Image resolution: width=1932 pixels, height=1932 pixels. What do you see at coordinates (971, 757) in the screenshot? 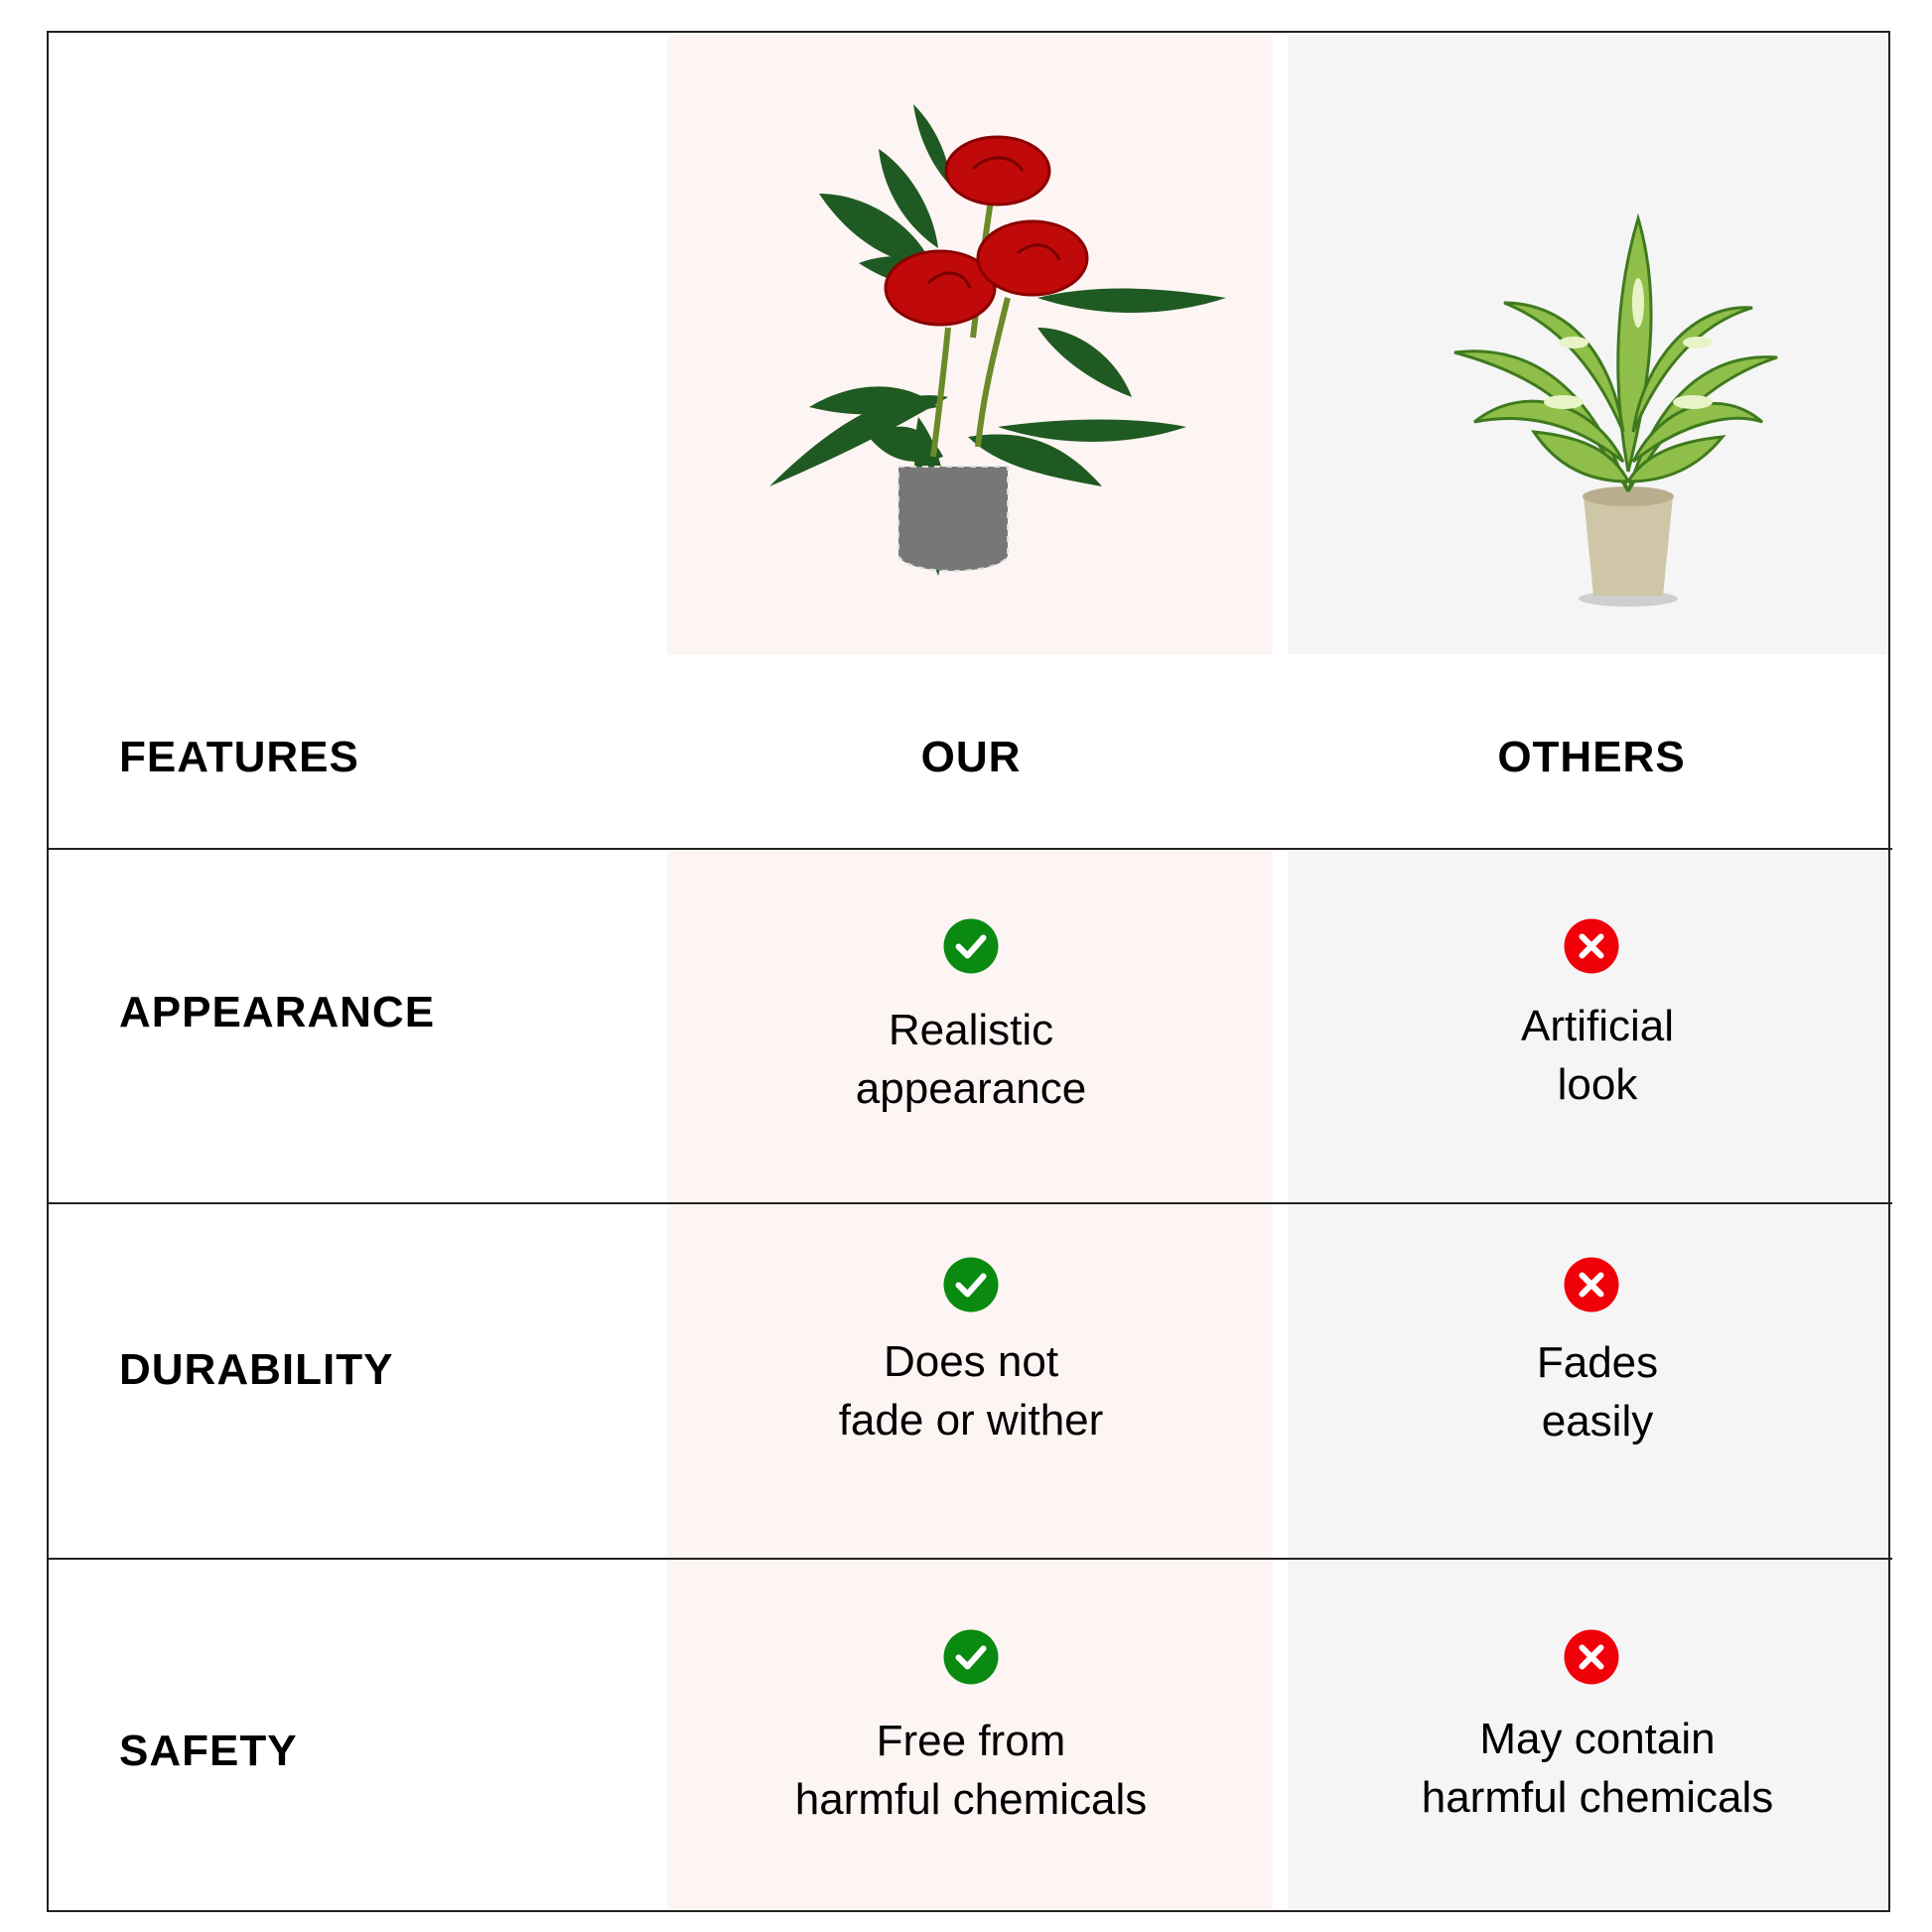
I see `header-our: OUR` at bounding box center [971, 757].